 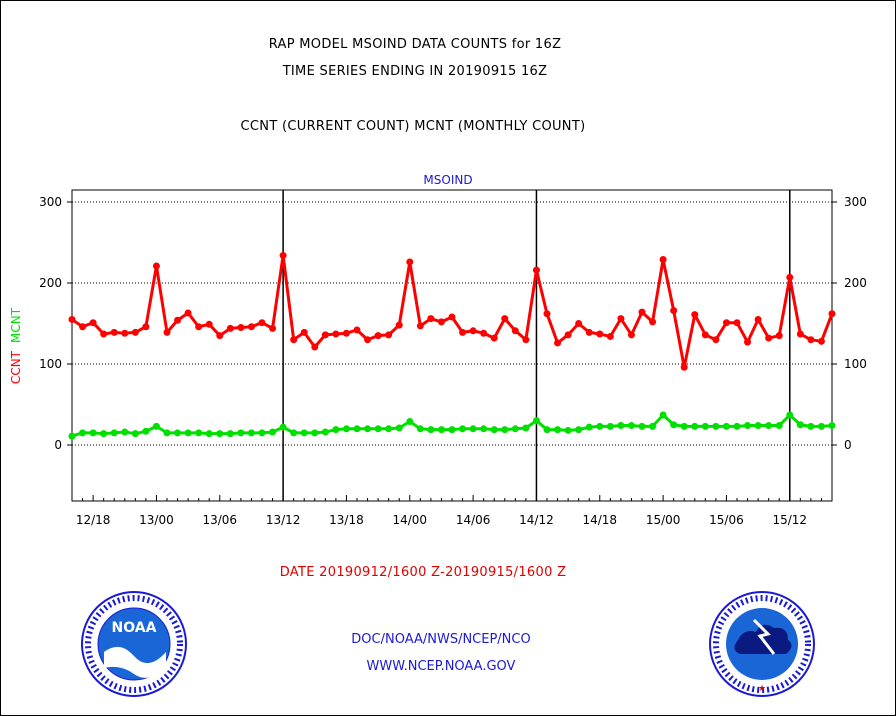 What do you see at coordinates (762, 644) in the screenshot?
I see `nws-logo: ★` at bounding box center [762, 644].